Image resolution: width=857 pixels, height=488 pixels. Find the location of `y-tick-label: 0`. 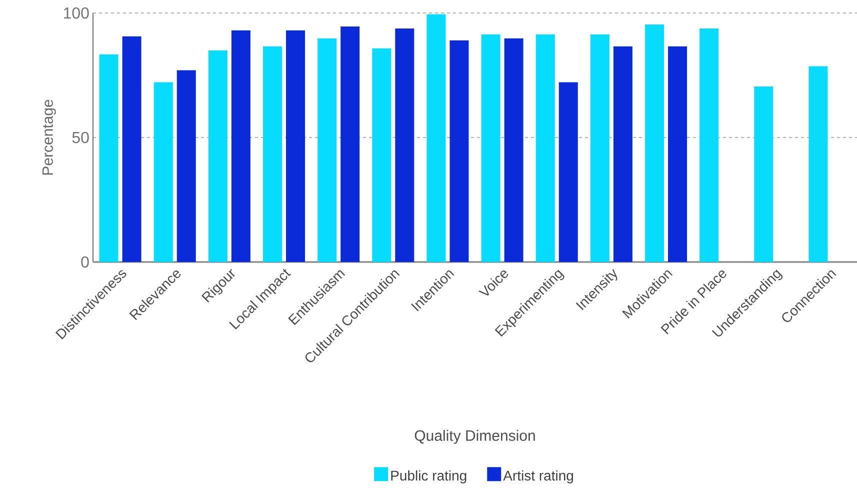

y-tick-label: 0 is located at coordinates (85, 262).